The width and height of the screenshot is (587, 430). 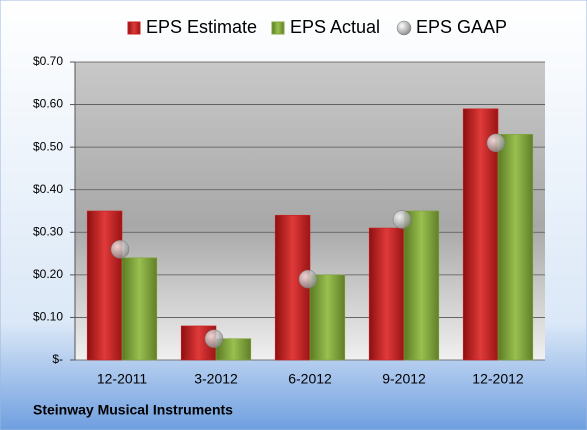 I want to click on footer: Steinway Musical Instruments, so click(x=133, y=410).